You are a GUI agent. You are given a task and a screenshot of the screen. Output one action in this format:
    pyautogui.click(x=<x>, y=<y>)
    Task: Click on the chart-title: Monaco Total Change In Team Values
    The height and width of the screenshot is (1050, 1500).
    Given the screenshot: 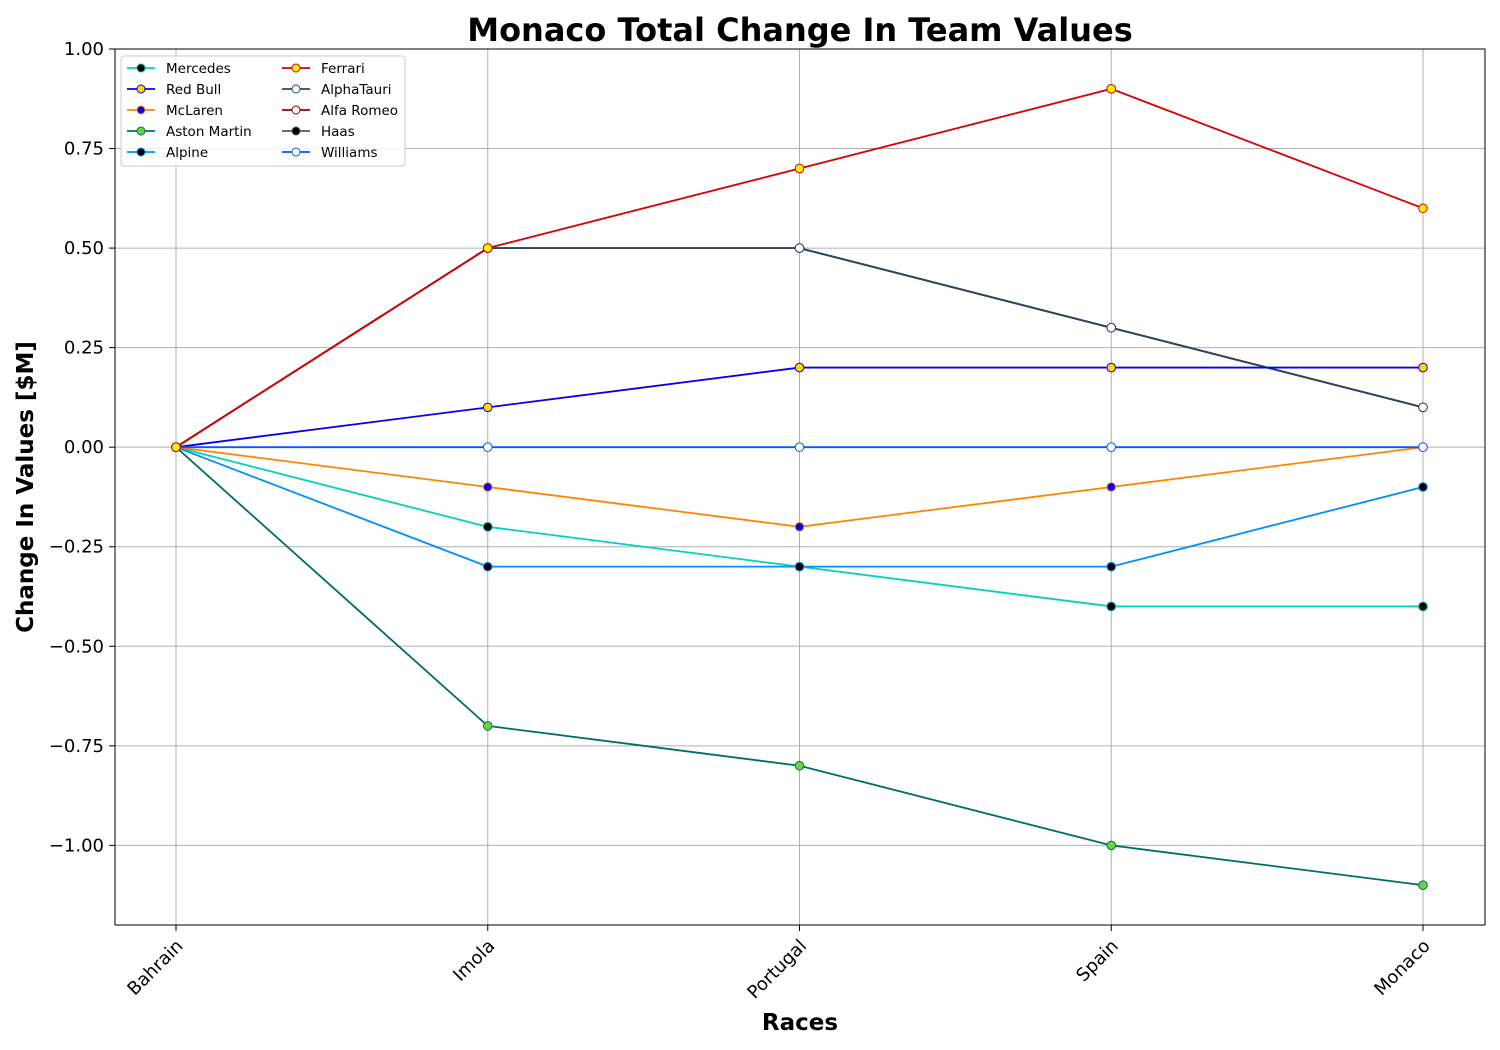 What is the action you would take?
    pyautogui.click(x=800, y=30)
    